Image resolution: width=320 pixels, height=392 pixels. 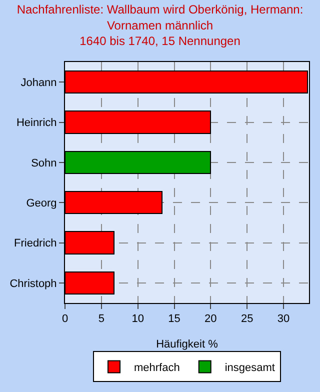 What do you see at coordinates (101, 319) in the screenshot?
I see `x-tick-label: 5` at bounding box center [101, 319].